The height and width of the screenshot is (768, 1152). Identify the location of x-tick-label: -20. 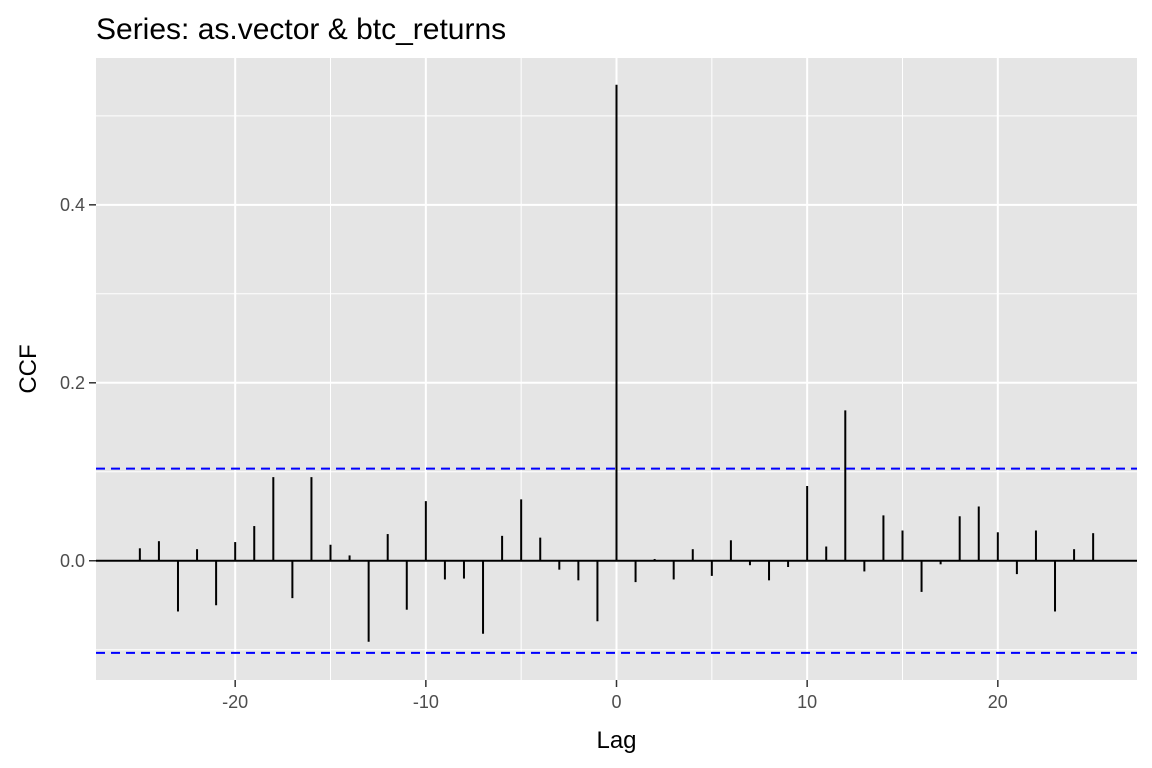
(235, 702).